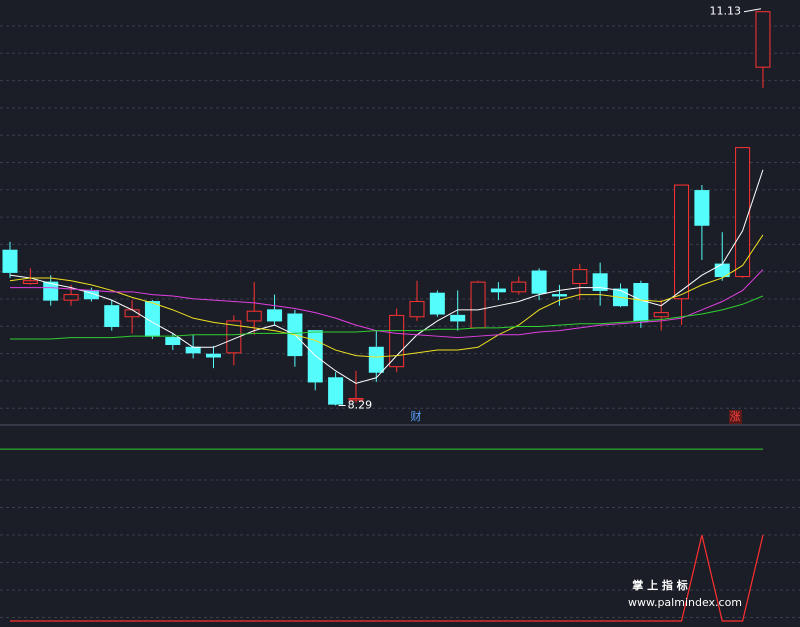 The image size is (800, 627). I want to click on max-arrow, so click(752, 10).